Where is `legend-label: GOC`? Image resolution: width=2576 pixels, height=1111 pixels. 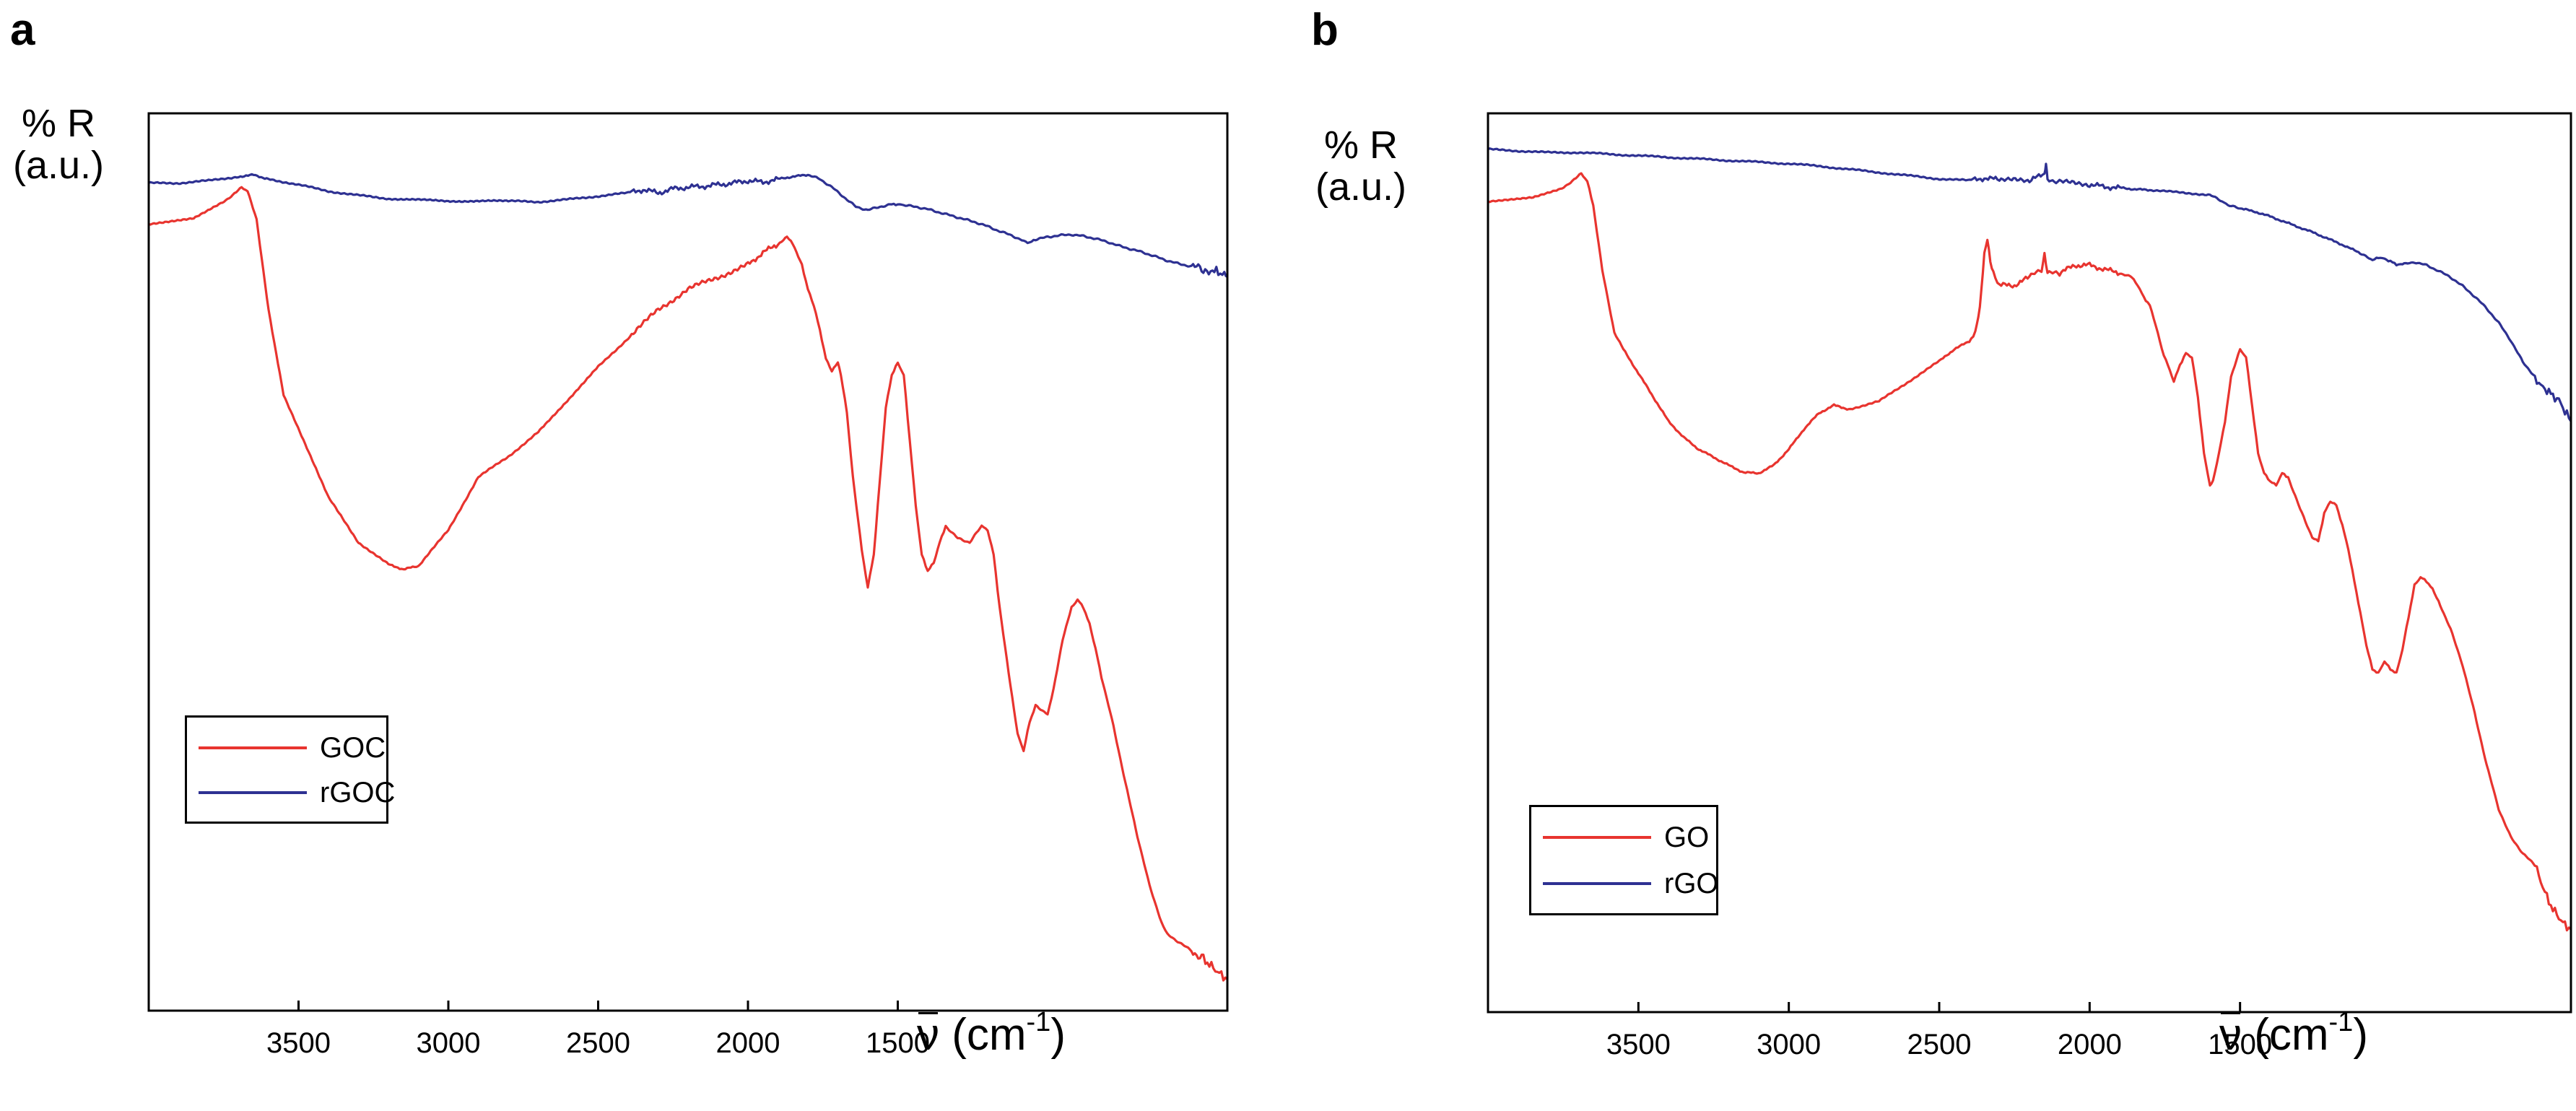
legend-label: GOC is located at coordinates (353, 747).